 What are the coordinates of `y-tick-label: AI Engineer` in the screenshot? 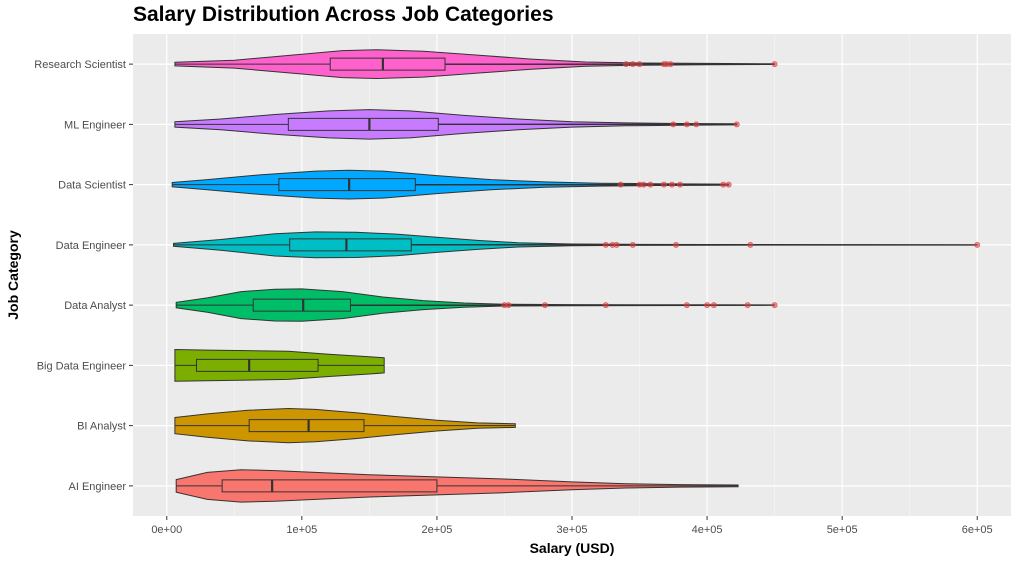 It's located at (98, 487).